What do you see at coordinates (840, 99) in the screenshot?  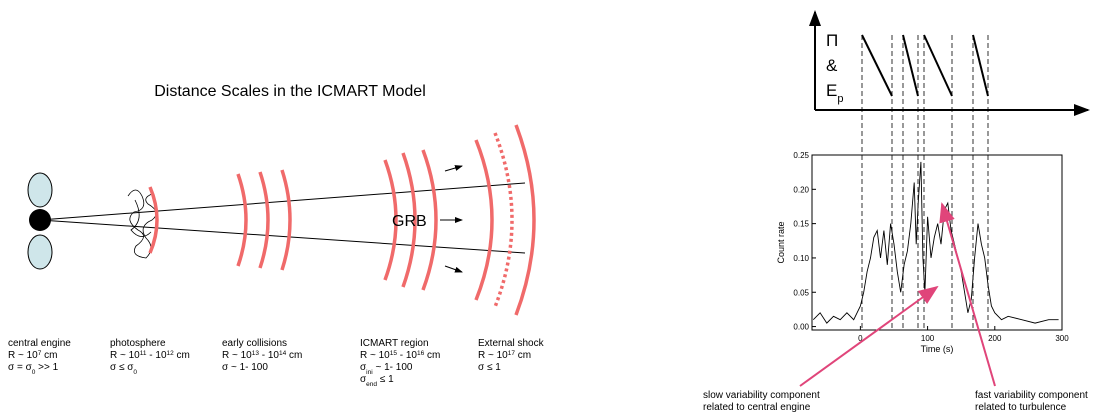 I see `sub: p` at bounding box center [840, 99].